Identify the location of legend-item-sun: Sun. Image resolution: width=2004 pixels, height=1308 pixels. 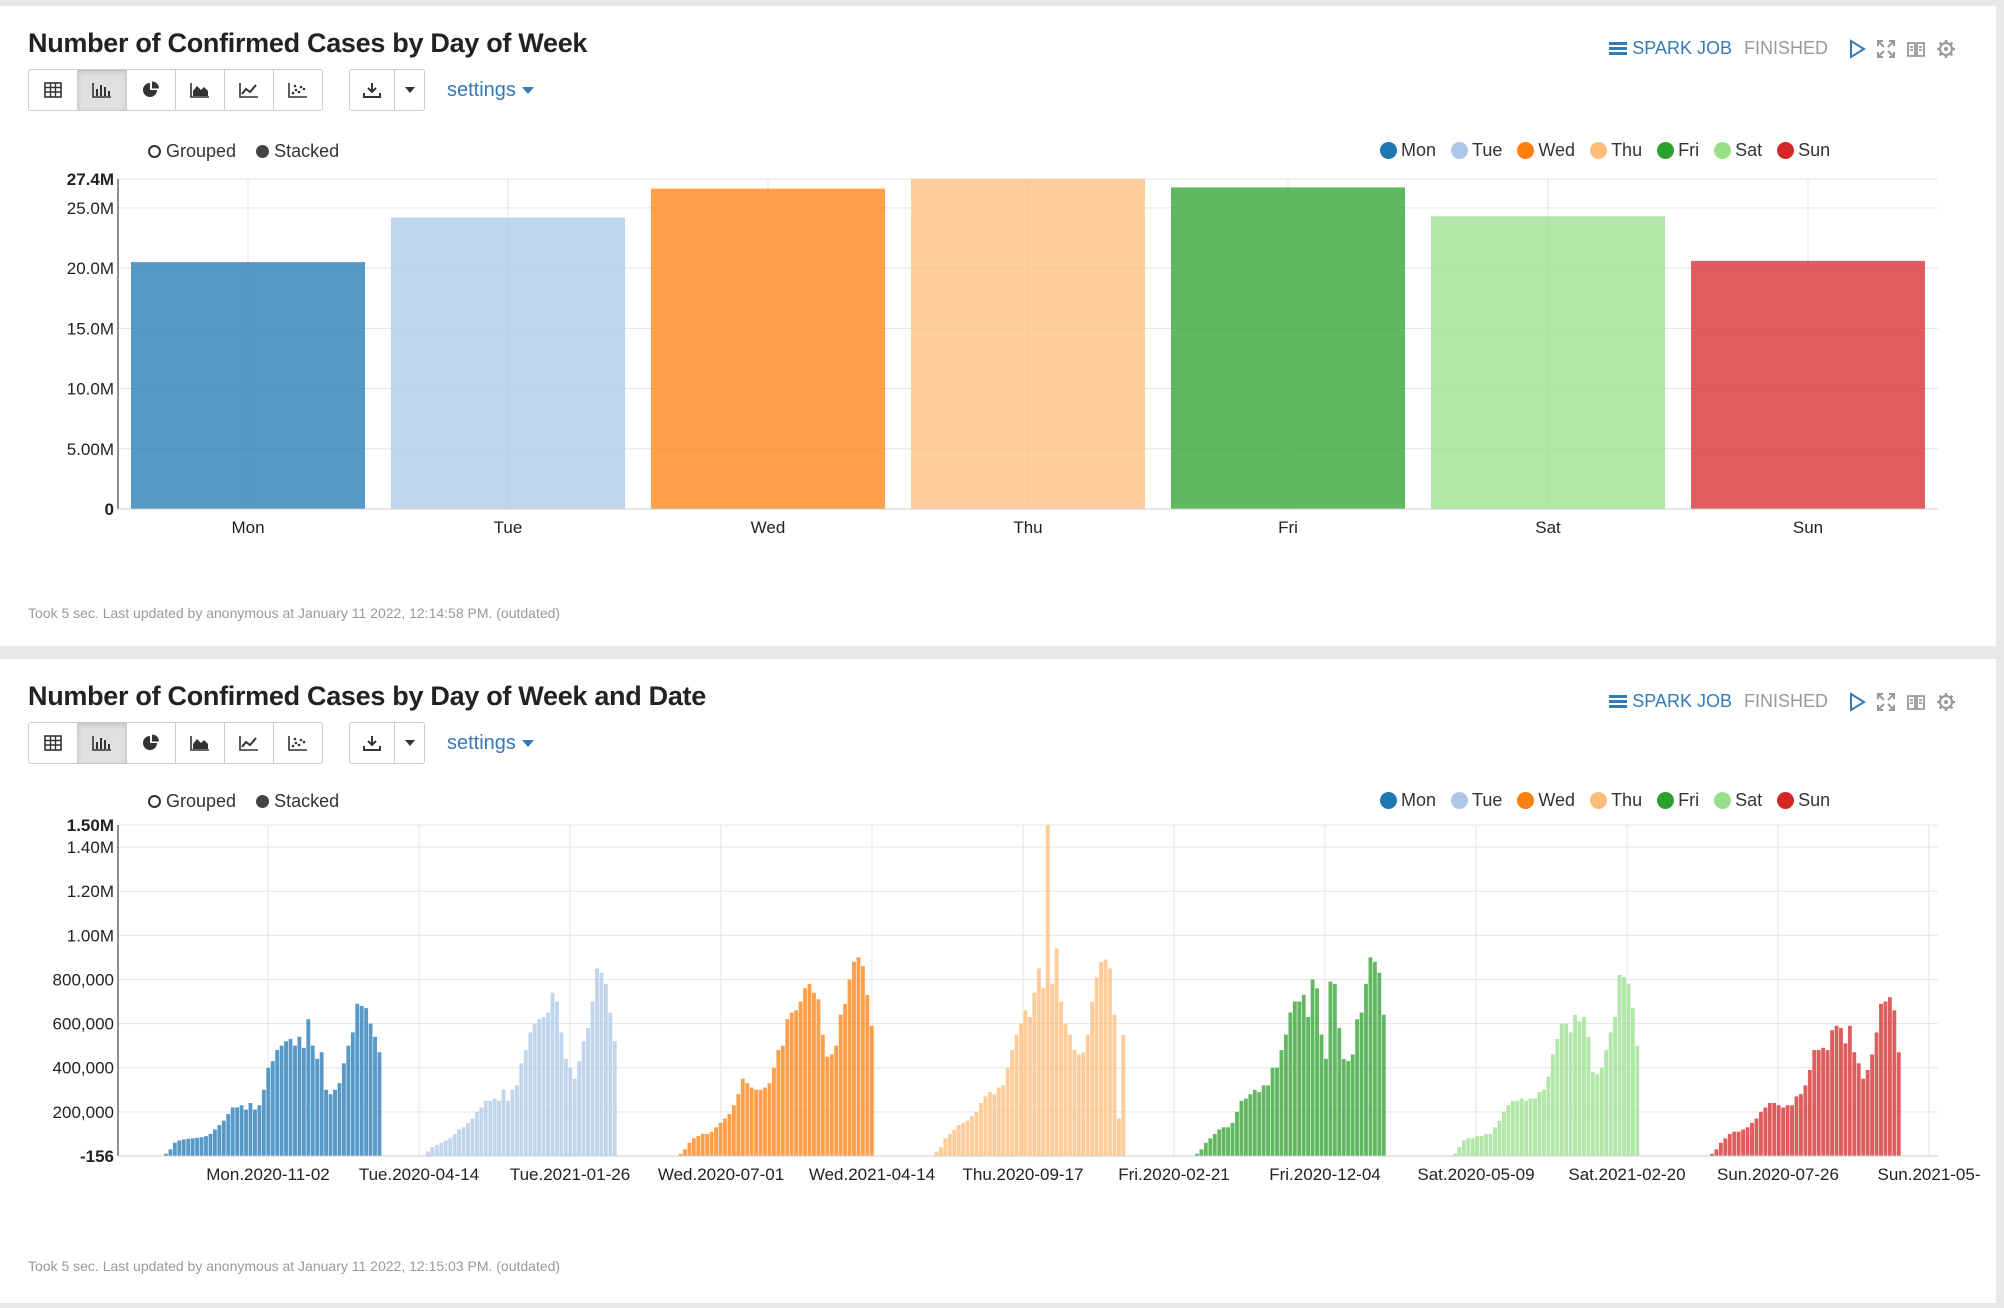
(1803, 800).